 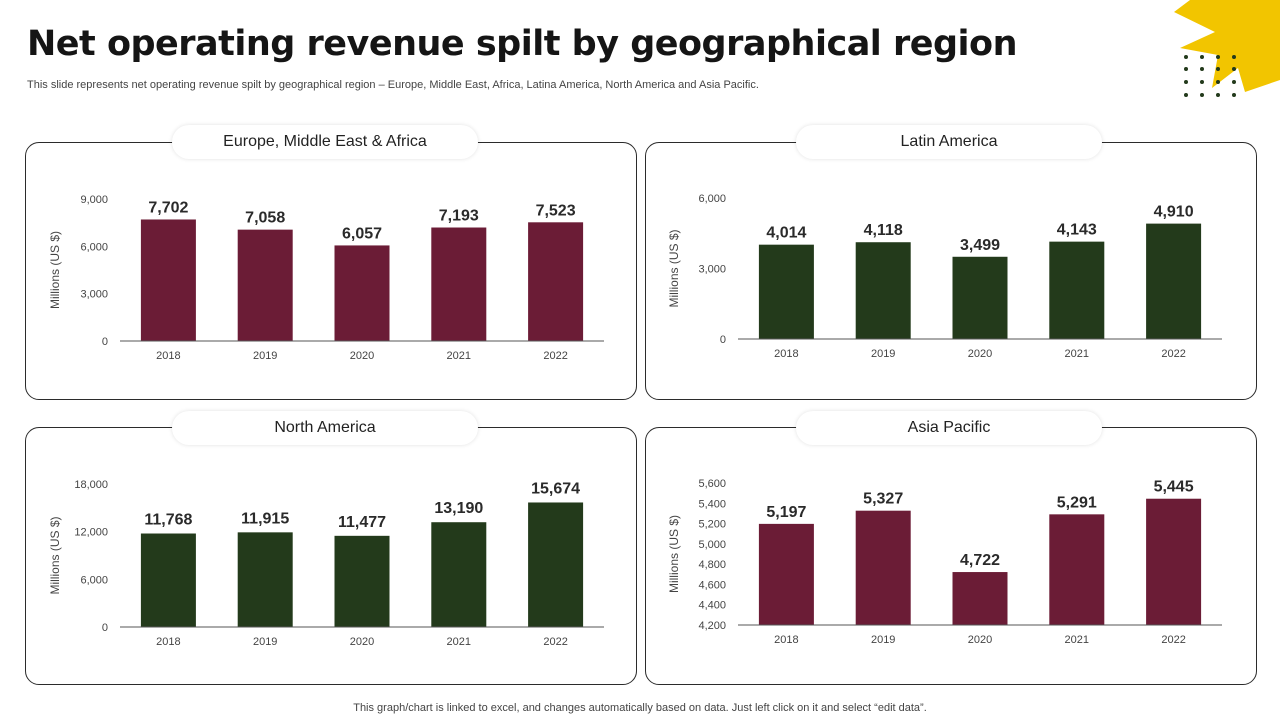 I want to click on bar-value-label: 4,118, so click(x=883, y=230).